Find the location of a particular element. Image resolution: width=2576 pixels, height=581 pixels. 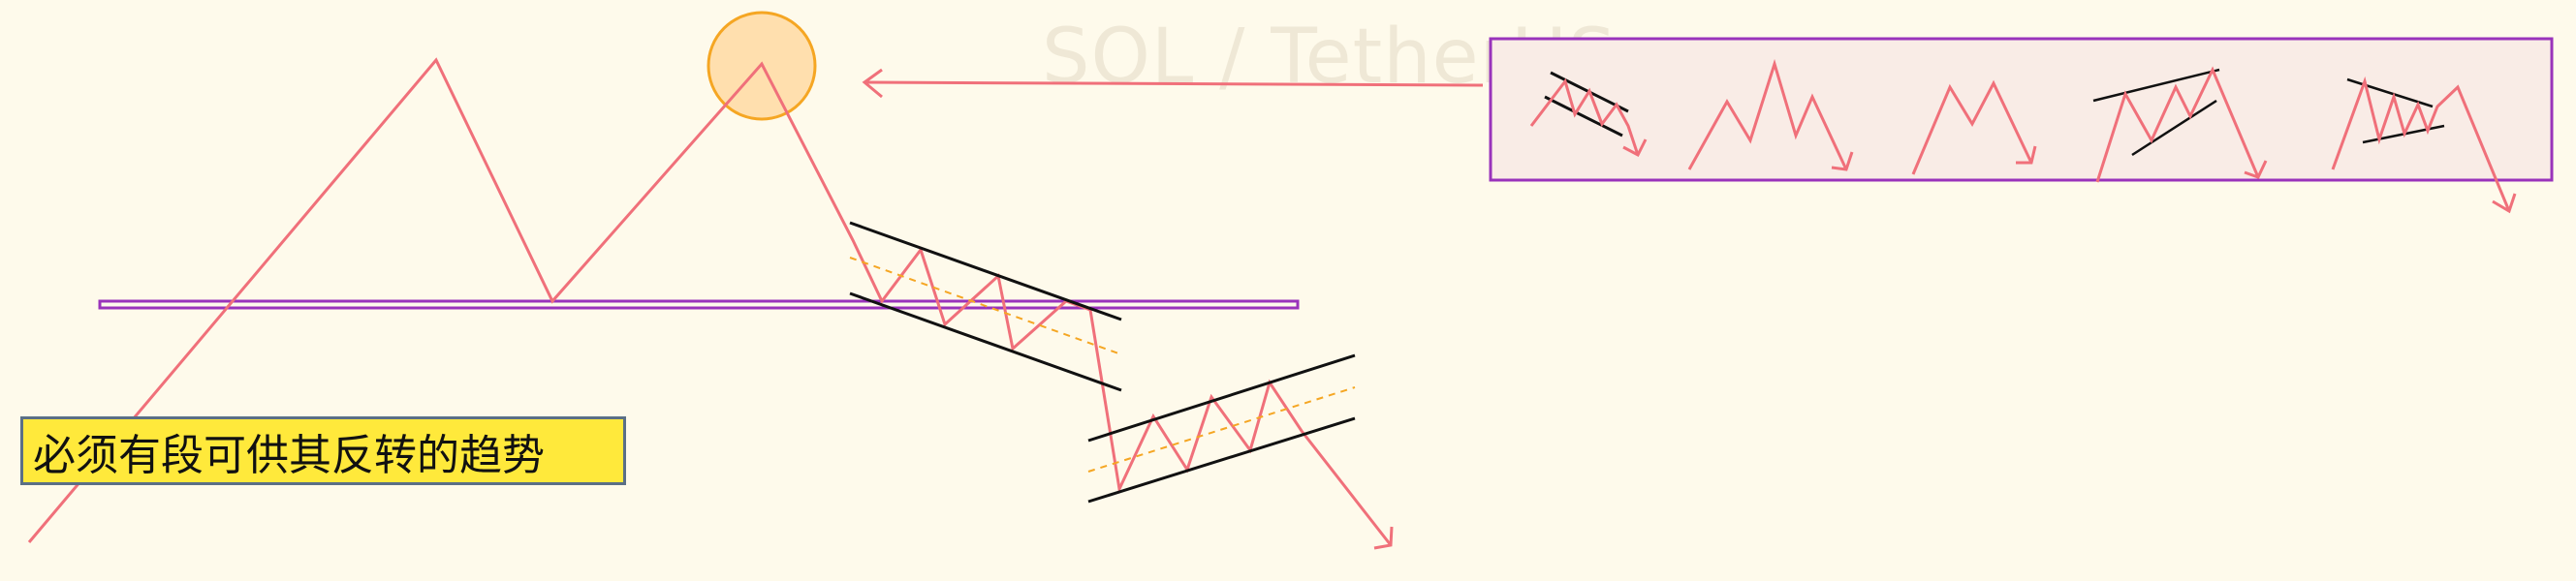

descending-channel-lower is located at coordinates (985, 342).